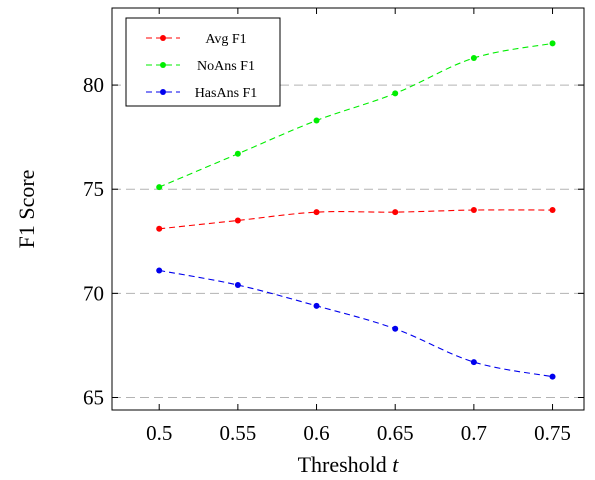 The width and height of the screenshot is (595, 480). I want to click on legend-label: Avg F1, so click(225, 39).